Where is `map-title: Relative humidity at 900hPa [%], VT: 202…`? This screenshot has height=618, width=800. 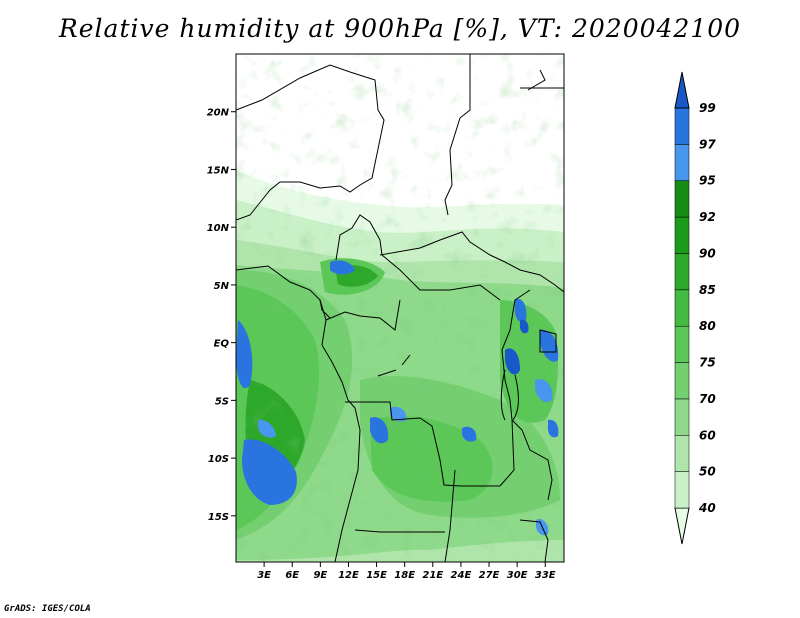
map-title: Relative humidity at 900hPa [%], VT: 202… is located at coordinates (400, 28).